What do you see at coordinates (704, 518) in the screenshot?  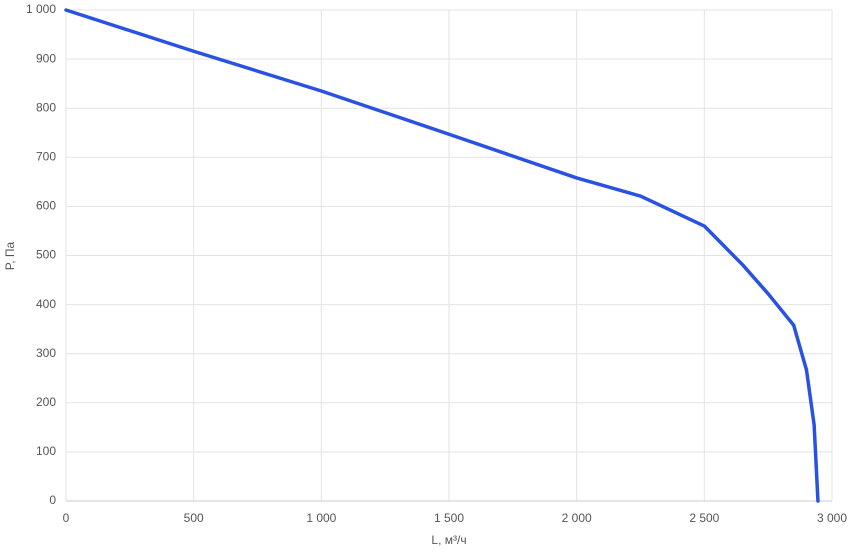 I see `x-tick-label: 2 500` at bounding box center [704, 518].